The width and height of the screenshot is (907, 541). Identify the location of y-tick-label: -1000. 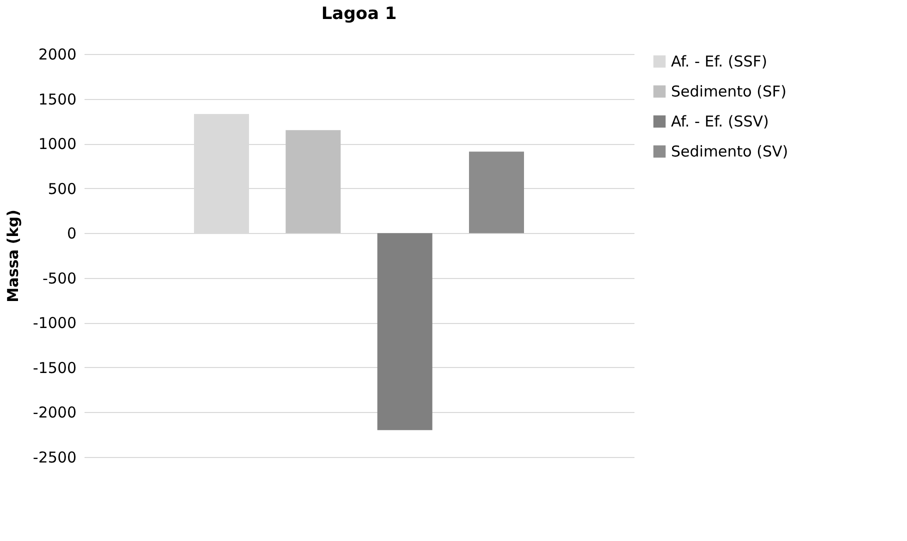
(54, 323).